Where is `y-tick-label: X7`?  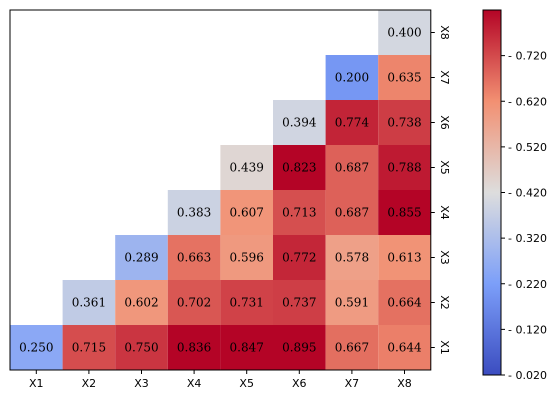 y-tick-label: X7 is located at coordinates (444, 77).